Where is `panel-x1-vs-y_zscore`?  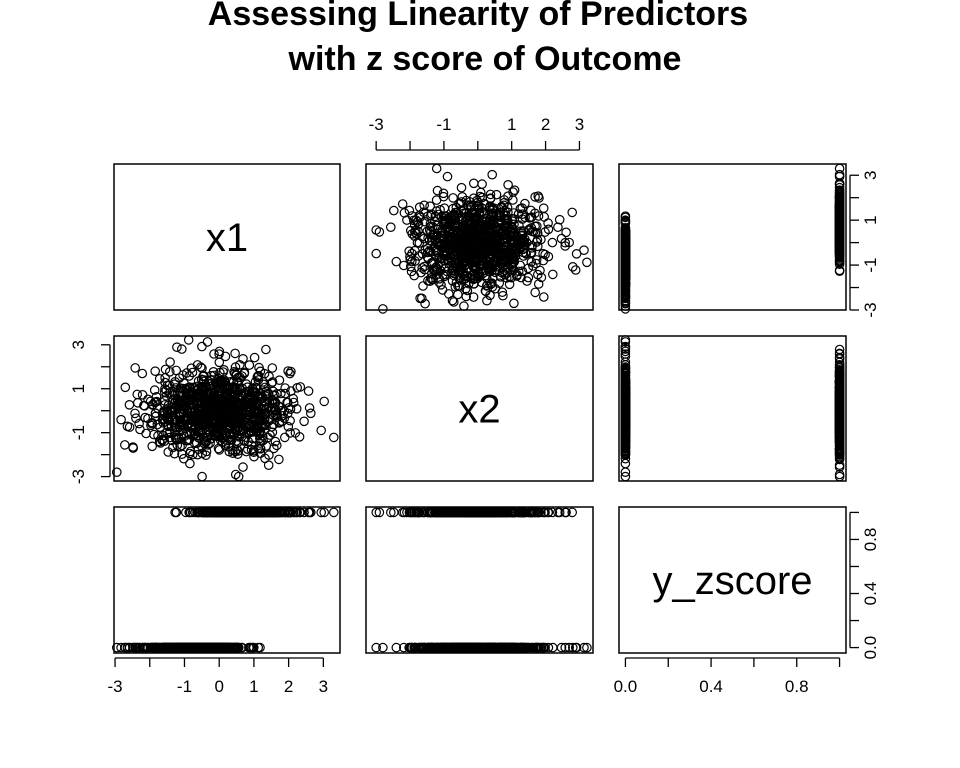 panel-x1-vs-y_zscore is located at coordinates (732, 238).